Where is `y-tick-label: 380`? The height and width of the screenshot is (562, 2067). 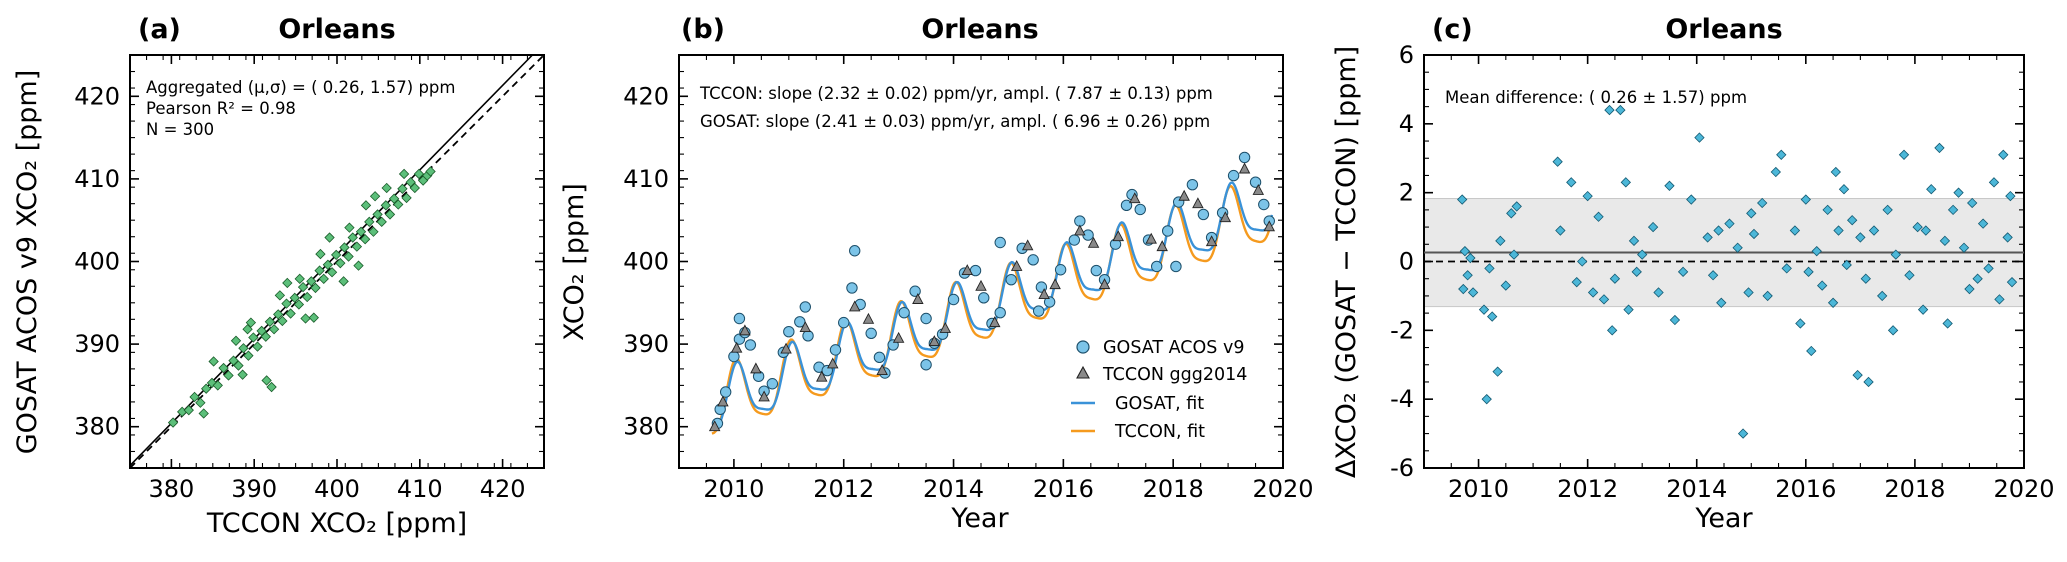
y-tick-label: 380 is located at coordinates (97, 427).